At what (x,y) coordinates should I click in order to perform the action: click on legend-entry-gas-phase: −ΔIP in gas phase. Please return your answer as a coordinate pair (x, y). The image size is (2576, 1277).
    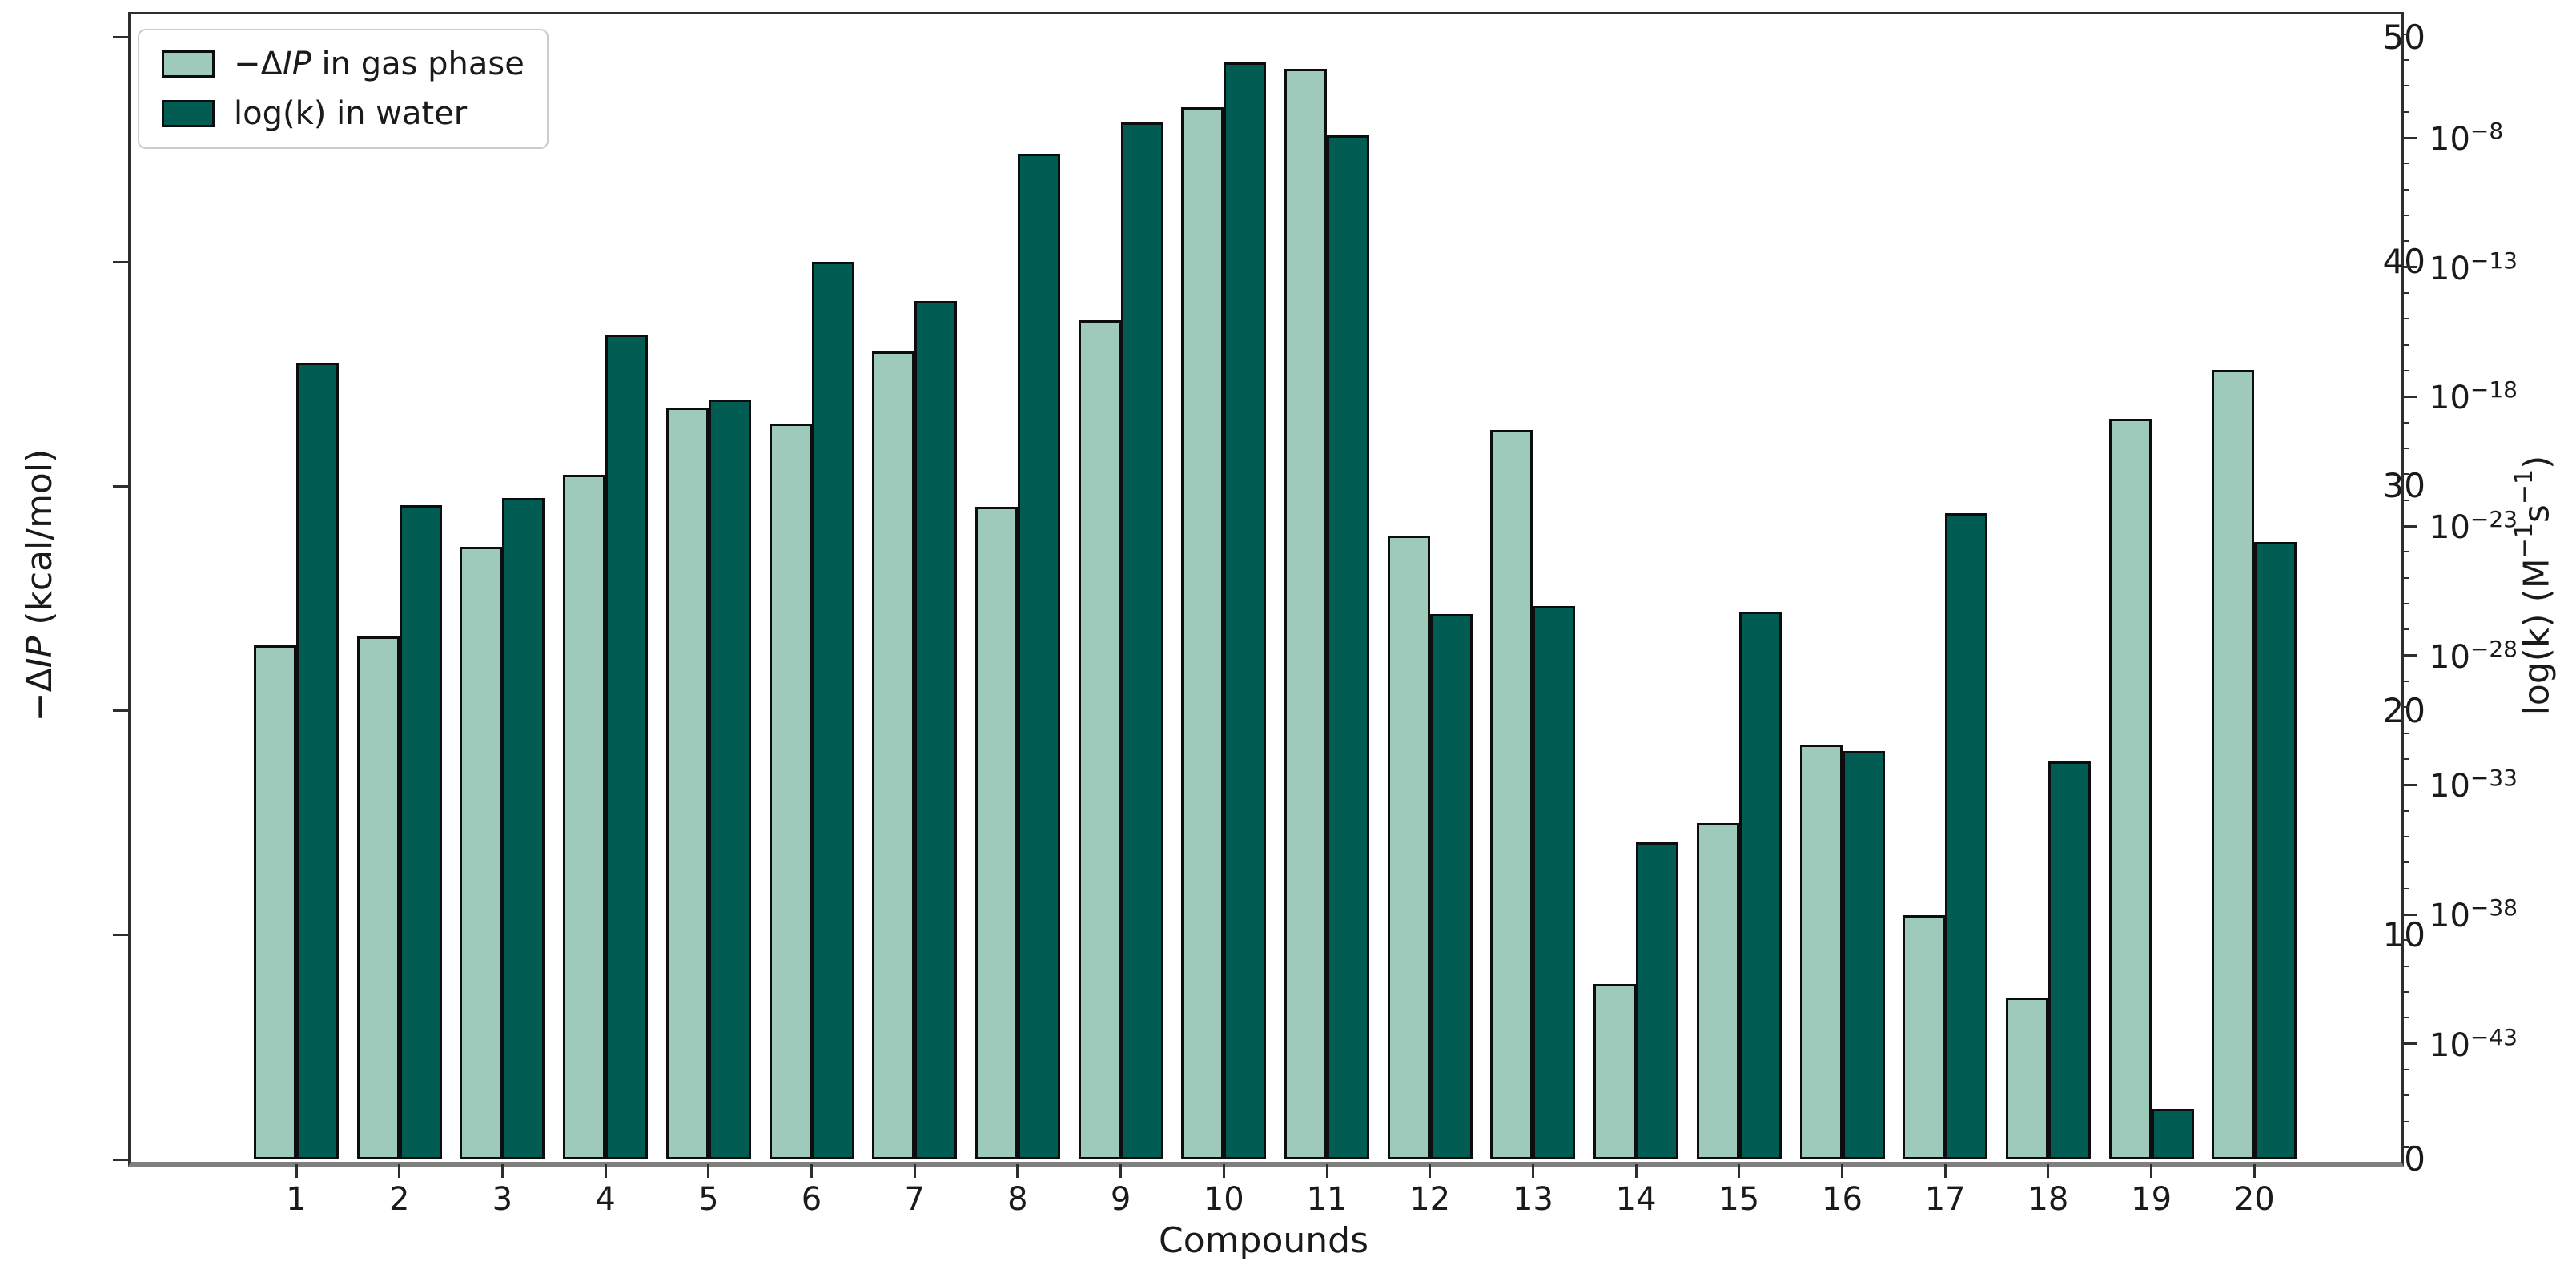
    Looking at the image, I should click on (343, 64).